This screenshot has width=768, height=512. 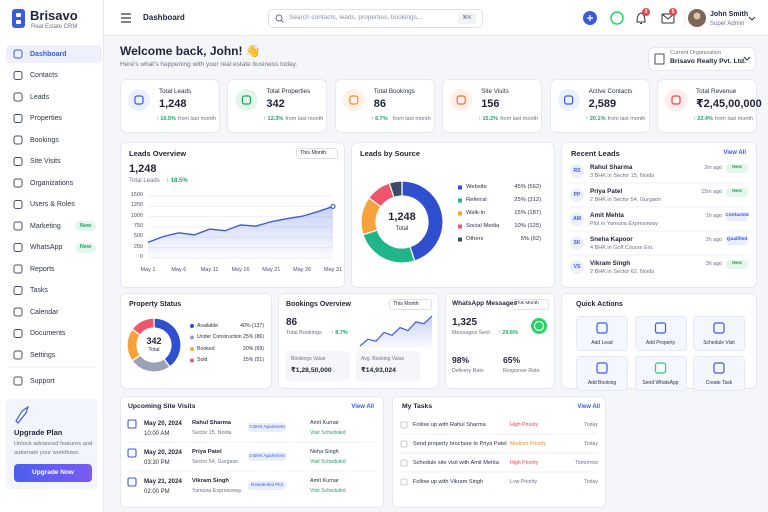 I want to click on line, so click(x=396, y=331).